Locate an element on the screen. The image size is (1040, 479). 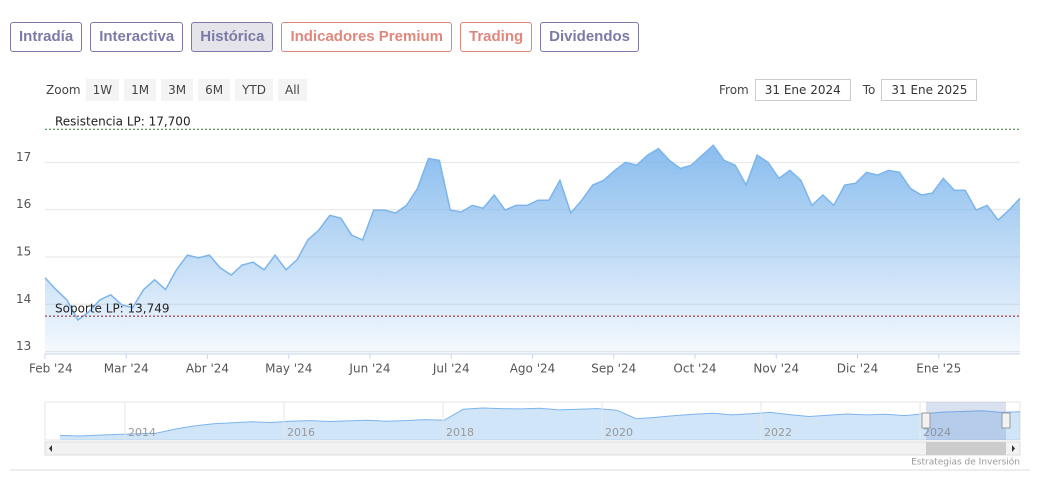
scroll-right is located at coordinates (1013, 448).